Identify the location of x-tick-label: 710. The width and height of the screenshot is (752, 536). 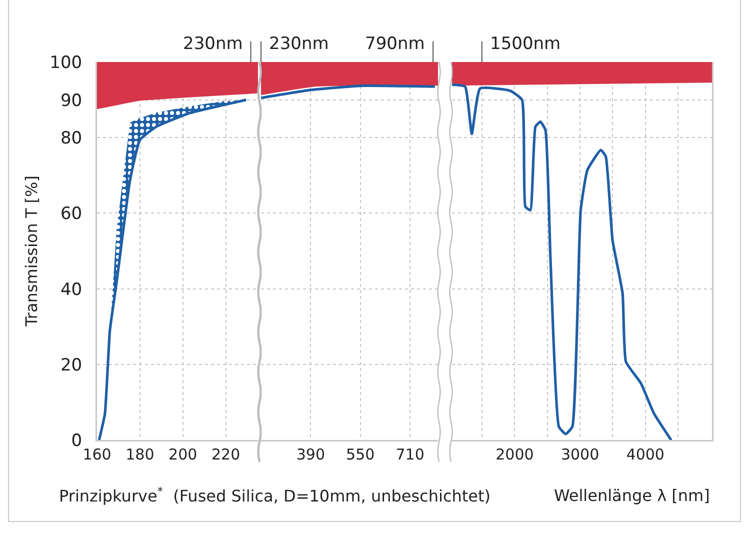
(410, 455).